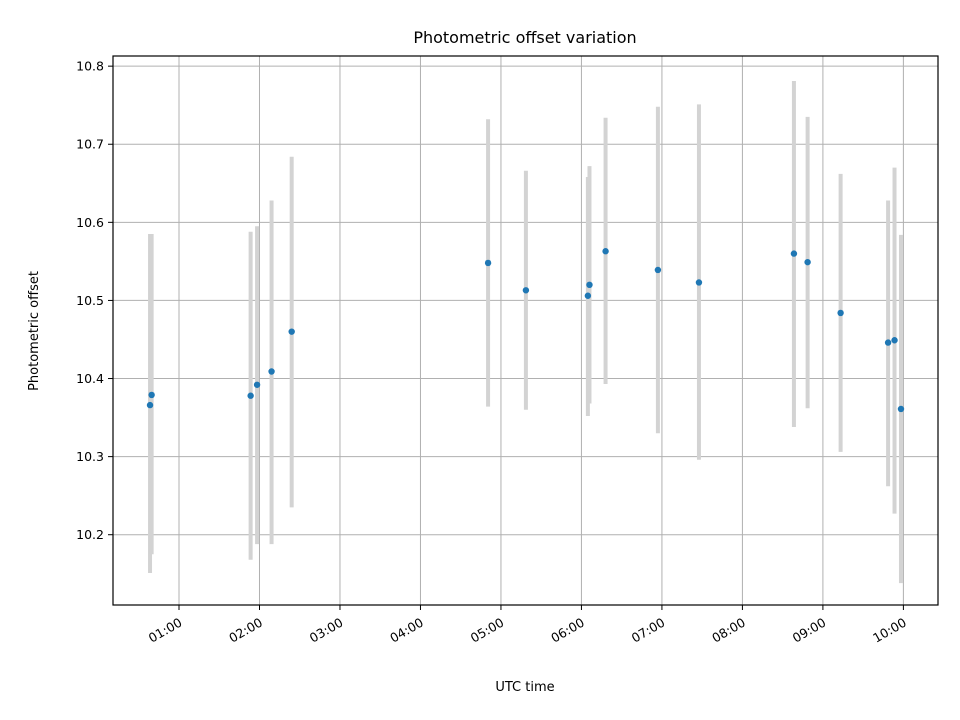 This screenshot has height=720, width=960. What do you see at coordinates (34, 331) in the screenshot?
I see `y-axis-label: Photometric offset` at bounding box center [34, 331].